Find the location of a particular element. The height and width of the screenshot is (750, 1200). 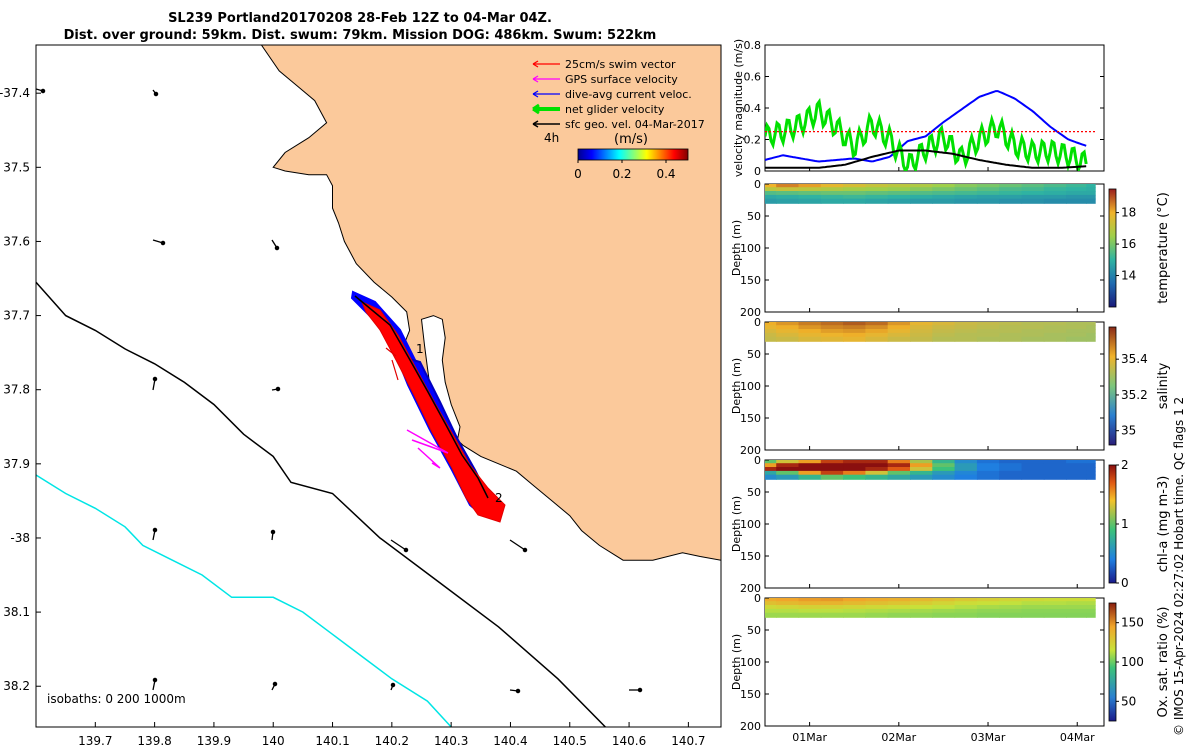

colorbar-tick-label: 35 is located at coordinates (1128, 431).